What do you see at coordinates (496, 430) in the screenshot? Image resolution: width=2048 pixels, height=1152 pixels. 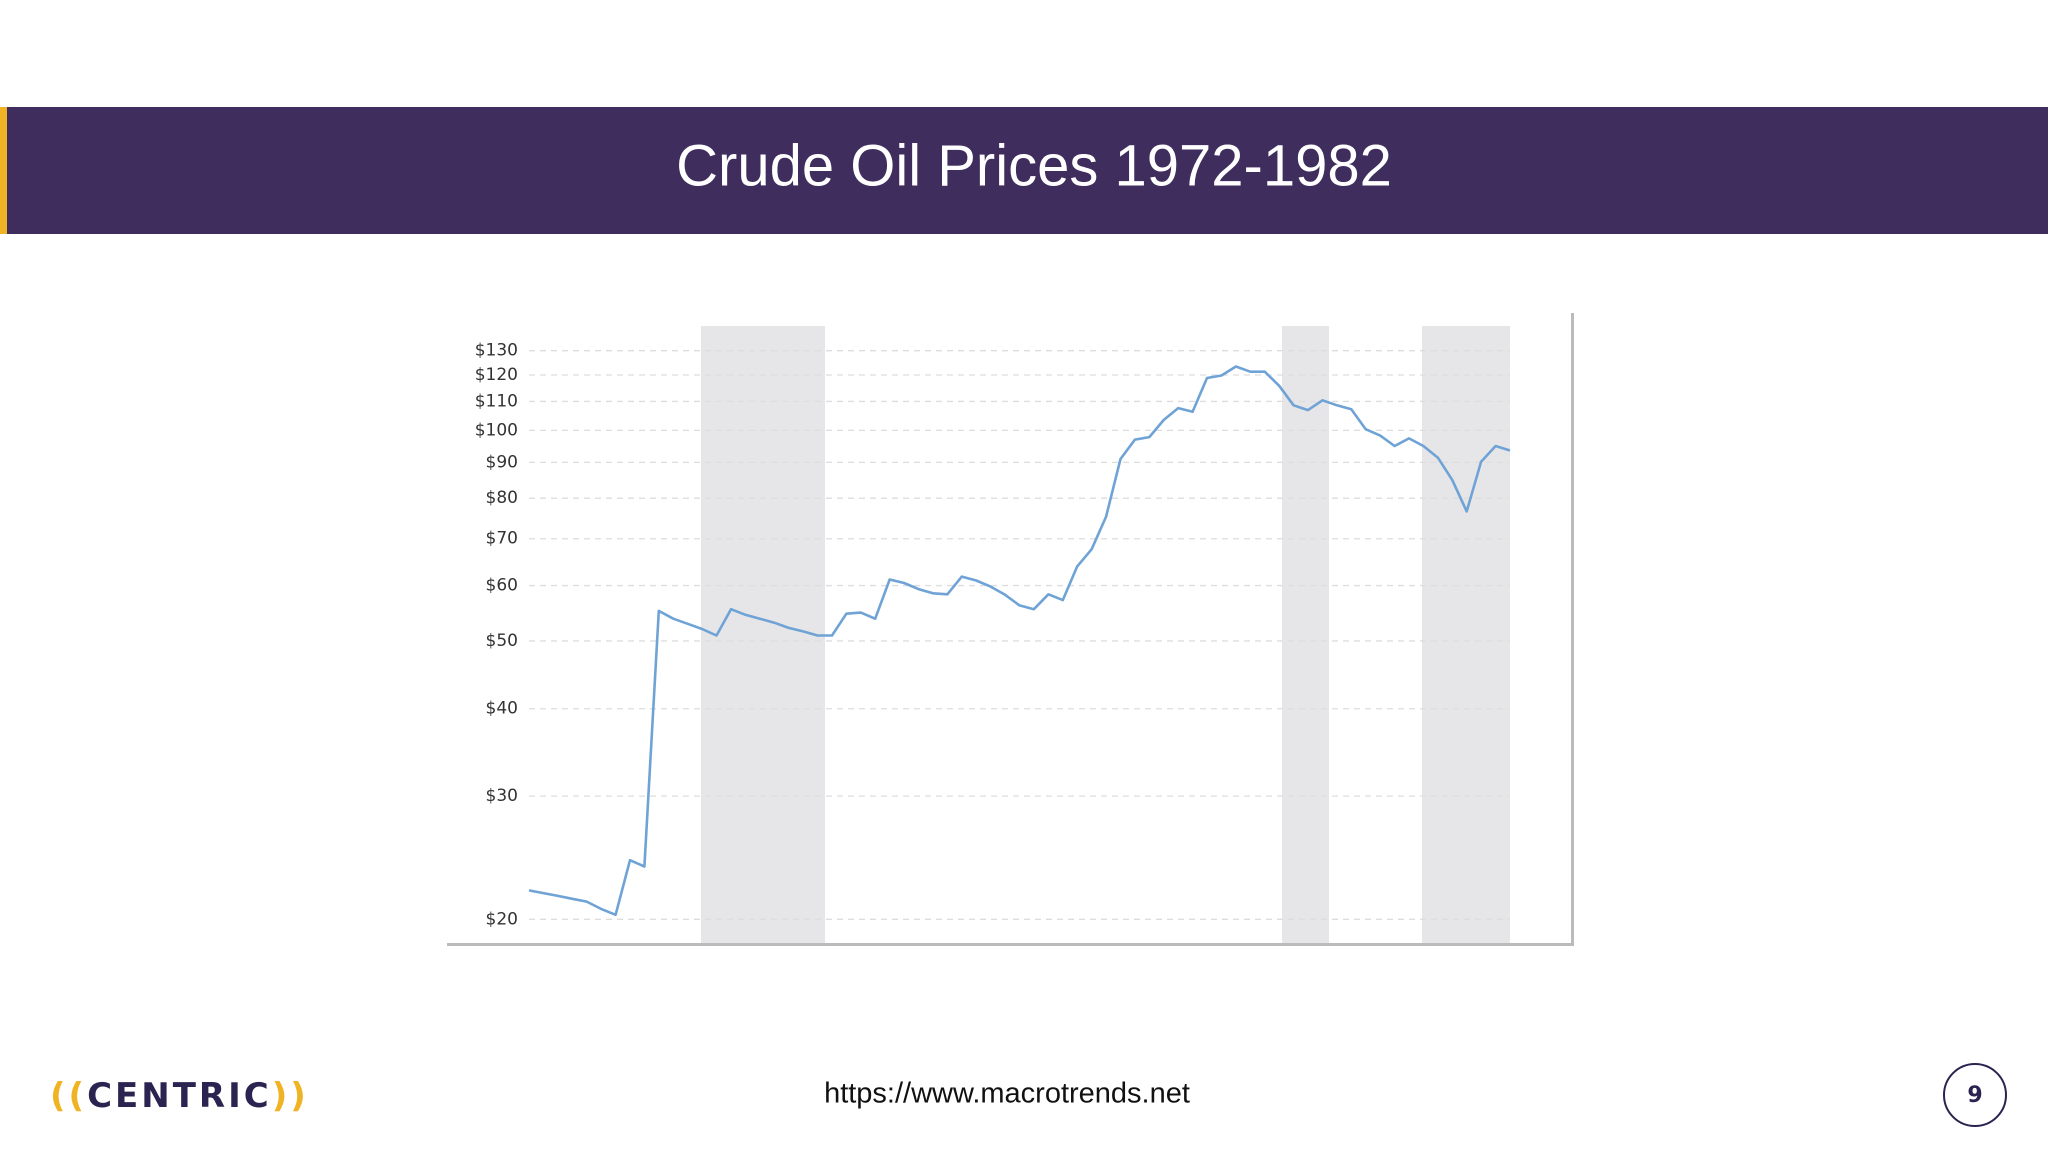 I see `y-tick-label: $100` at bounding box center [496, 430].